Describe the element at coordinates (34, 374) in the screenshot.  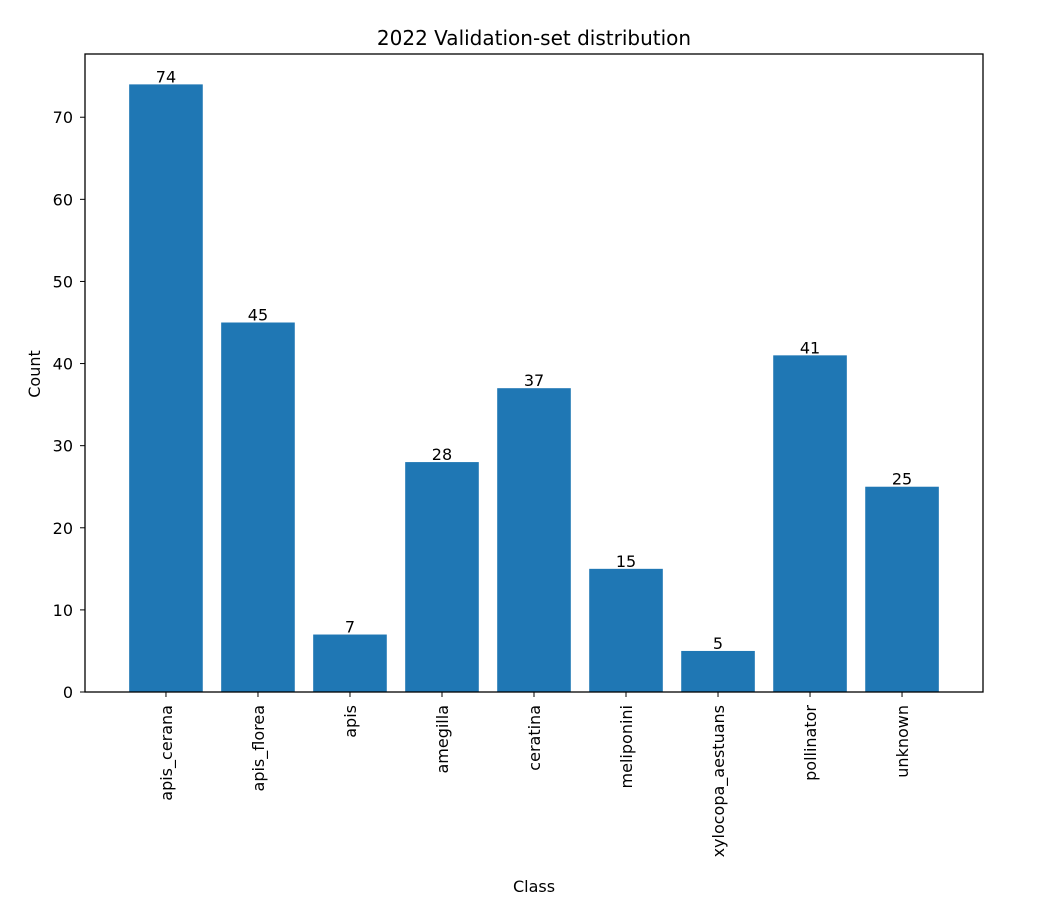
I see `y-axis-label: Count` at that location.